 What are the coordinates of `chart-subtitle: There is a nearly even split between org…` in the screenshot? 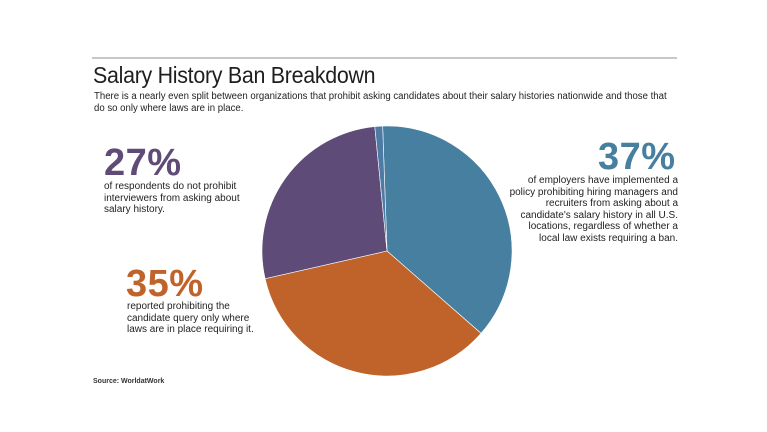 It's located at (380, 102).